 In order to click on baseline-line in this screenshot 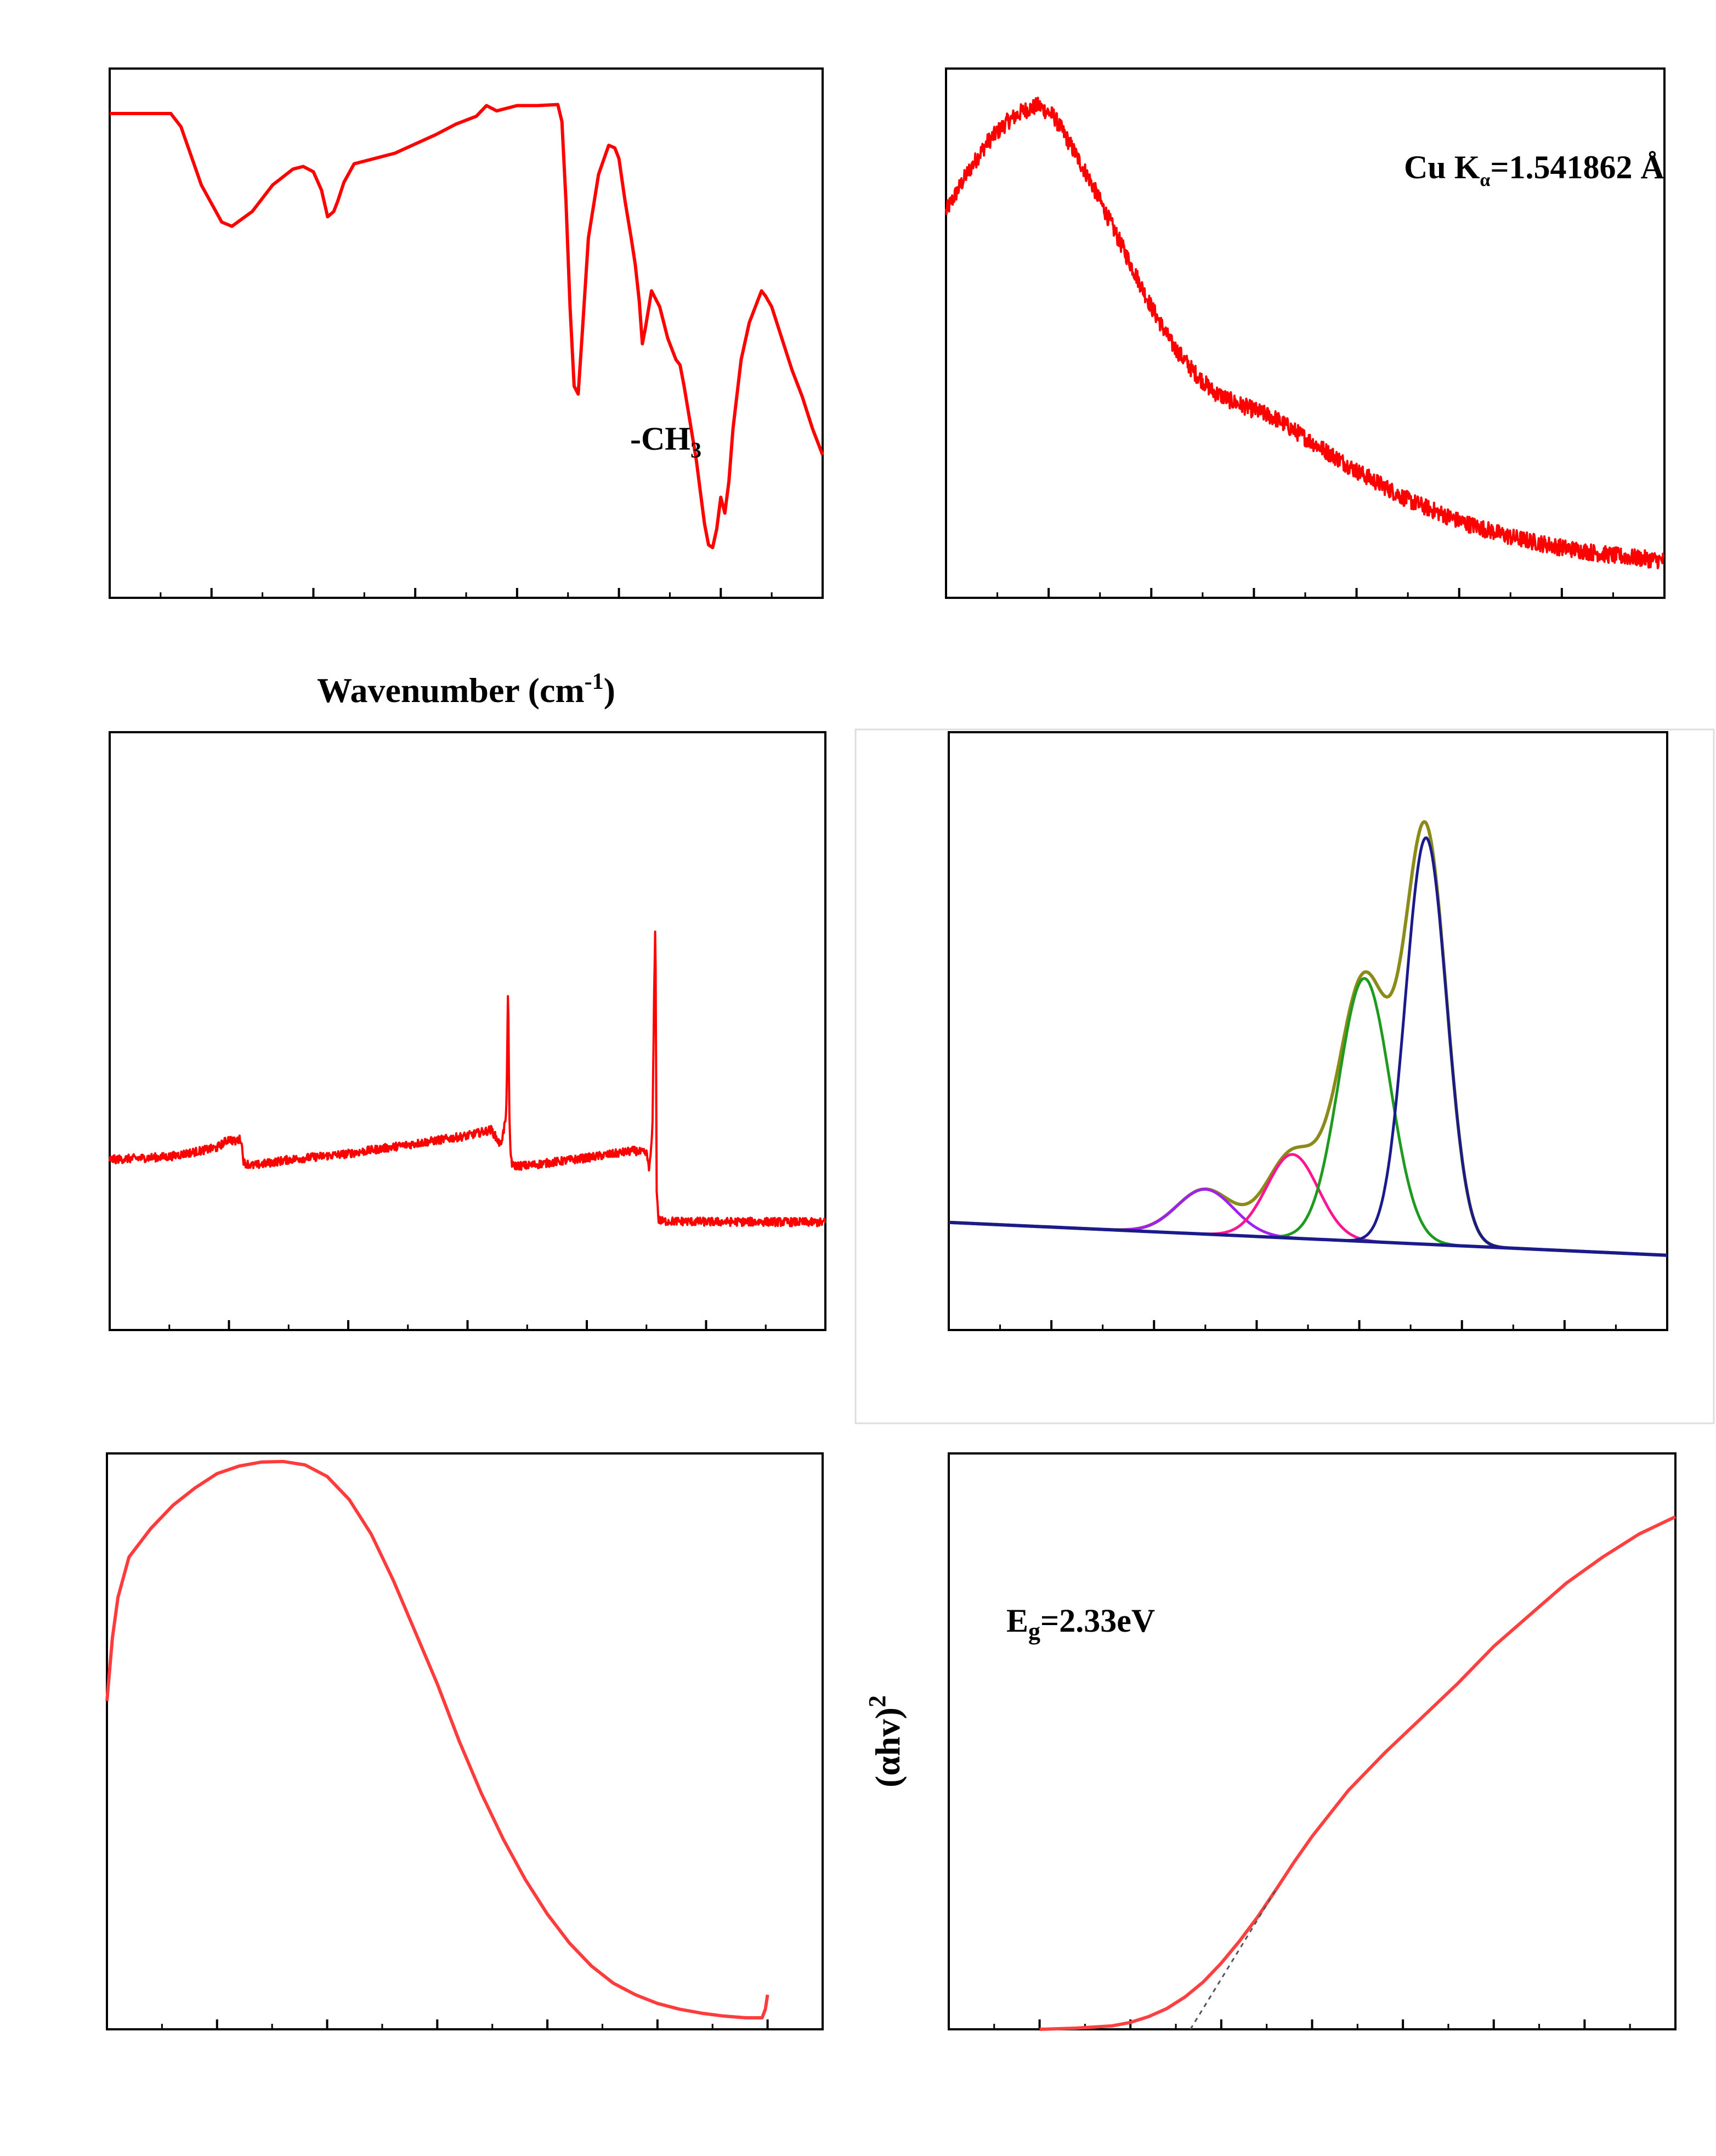, I will do `click(1308, 1238)`.